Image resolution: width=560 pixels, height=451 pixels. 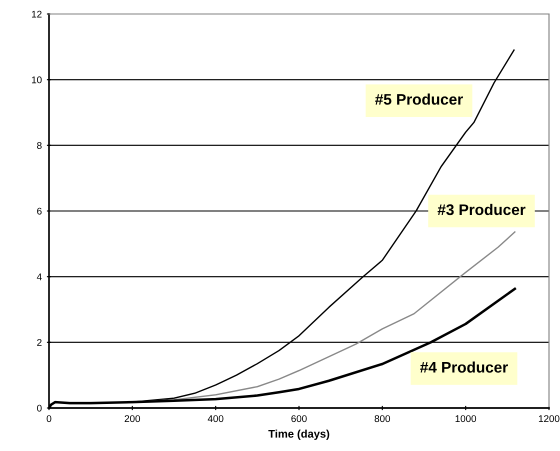 What do you see at coordinates (464, 367) in the screenshot?
I see `series-label: #4 Producer` at bounding box center [464, 367].